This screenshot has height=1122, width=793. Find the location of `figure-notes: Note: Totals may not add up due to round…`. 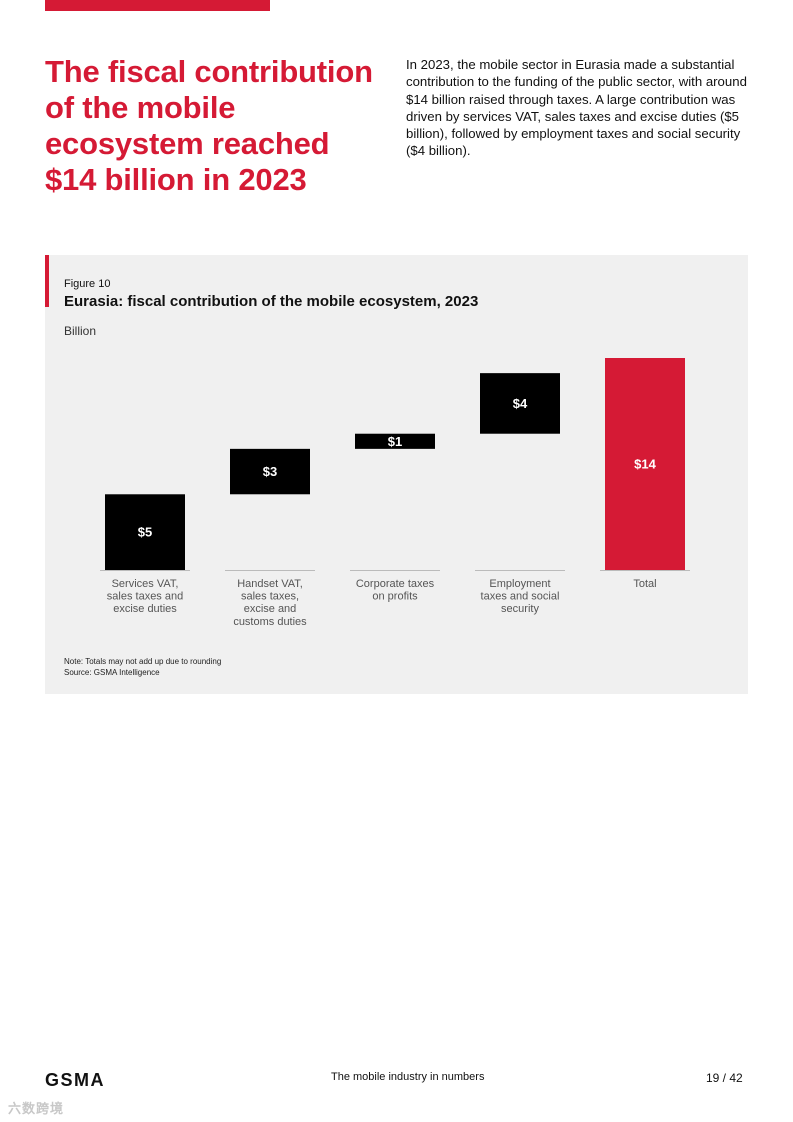

figure-notes: Note: Totals may not add up due to round… is located at coordinates (142, 667).